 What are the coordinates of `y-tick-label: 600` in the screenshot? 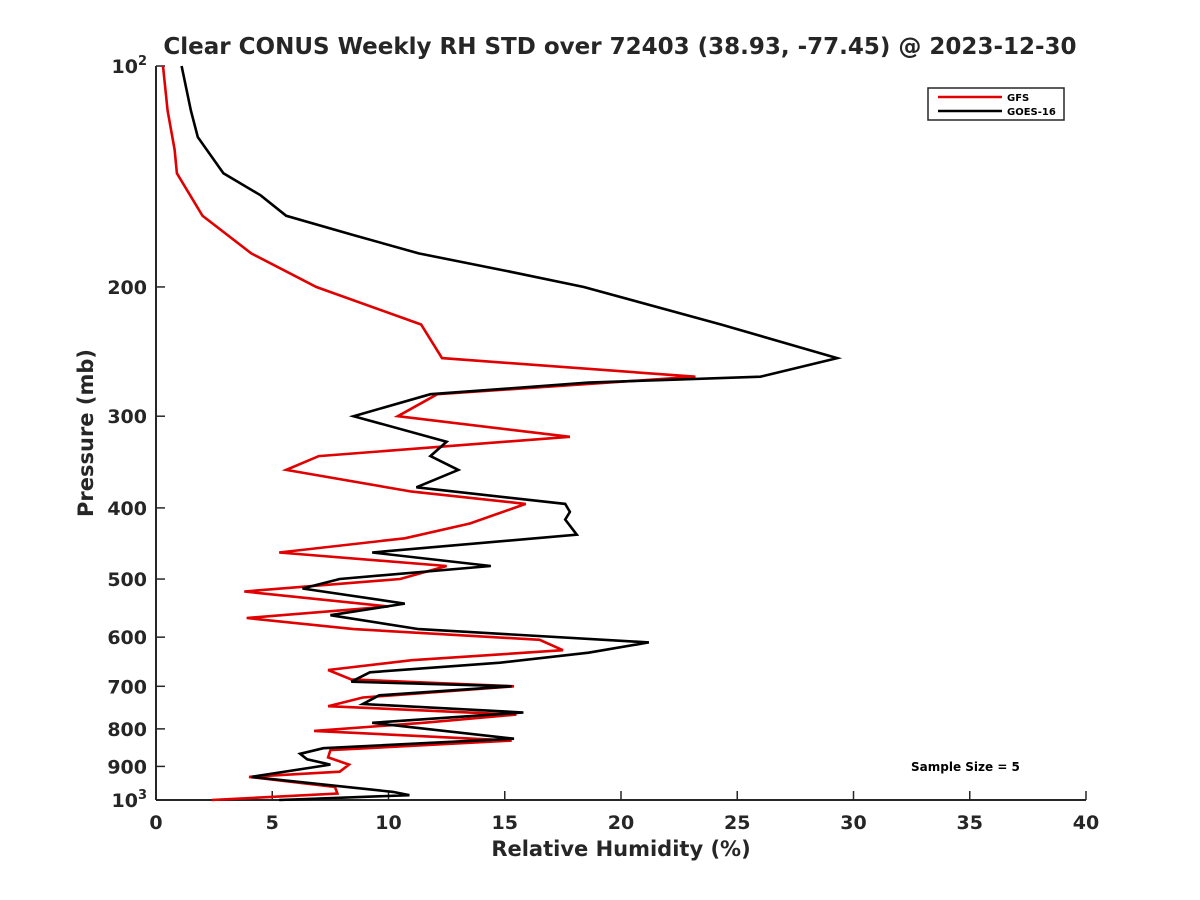 It's located at (127, 638).